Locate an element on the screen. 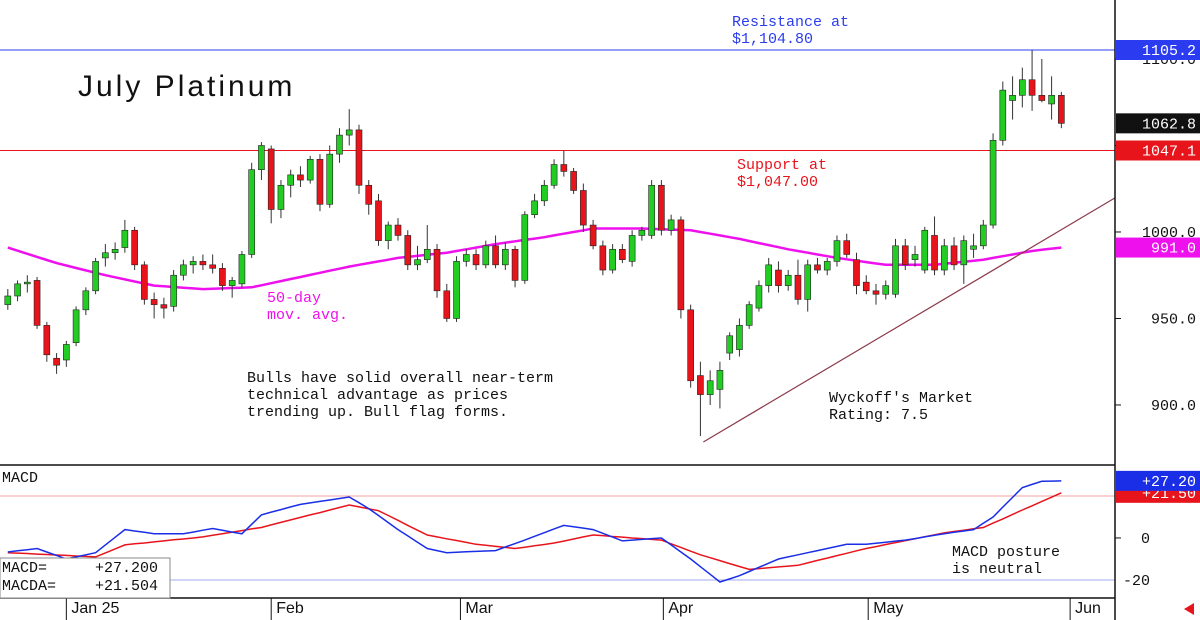  moving-average is located at coordinates (534, 259).